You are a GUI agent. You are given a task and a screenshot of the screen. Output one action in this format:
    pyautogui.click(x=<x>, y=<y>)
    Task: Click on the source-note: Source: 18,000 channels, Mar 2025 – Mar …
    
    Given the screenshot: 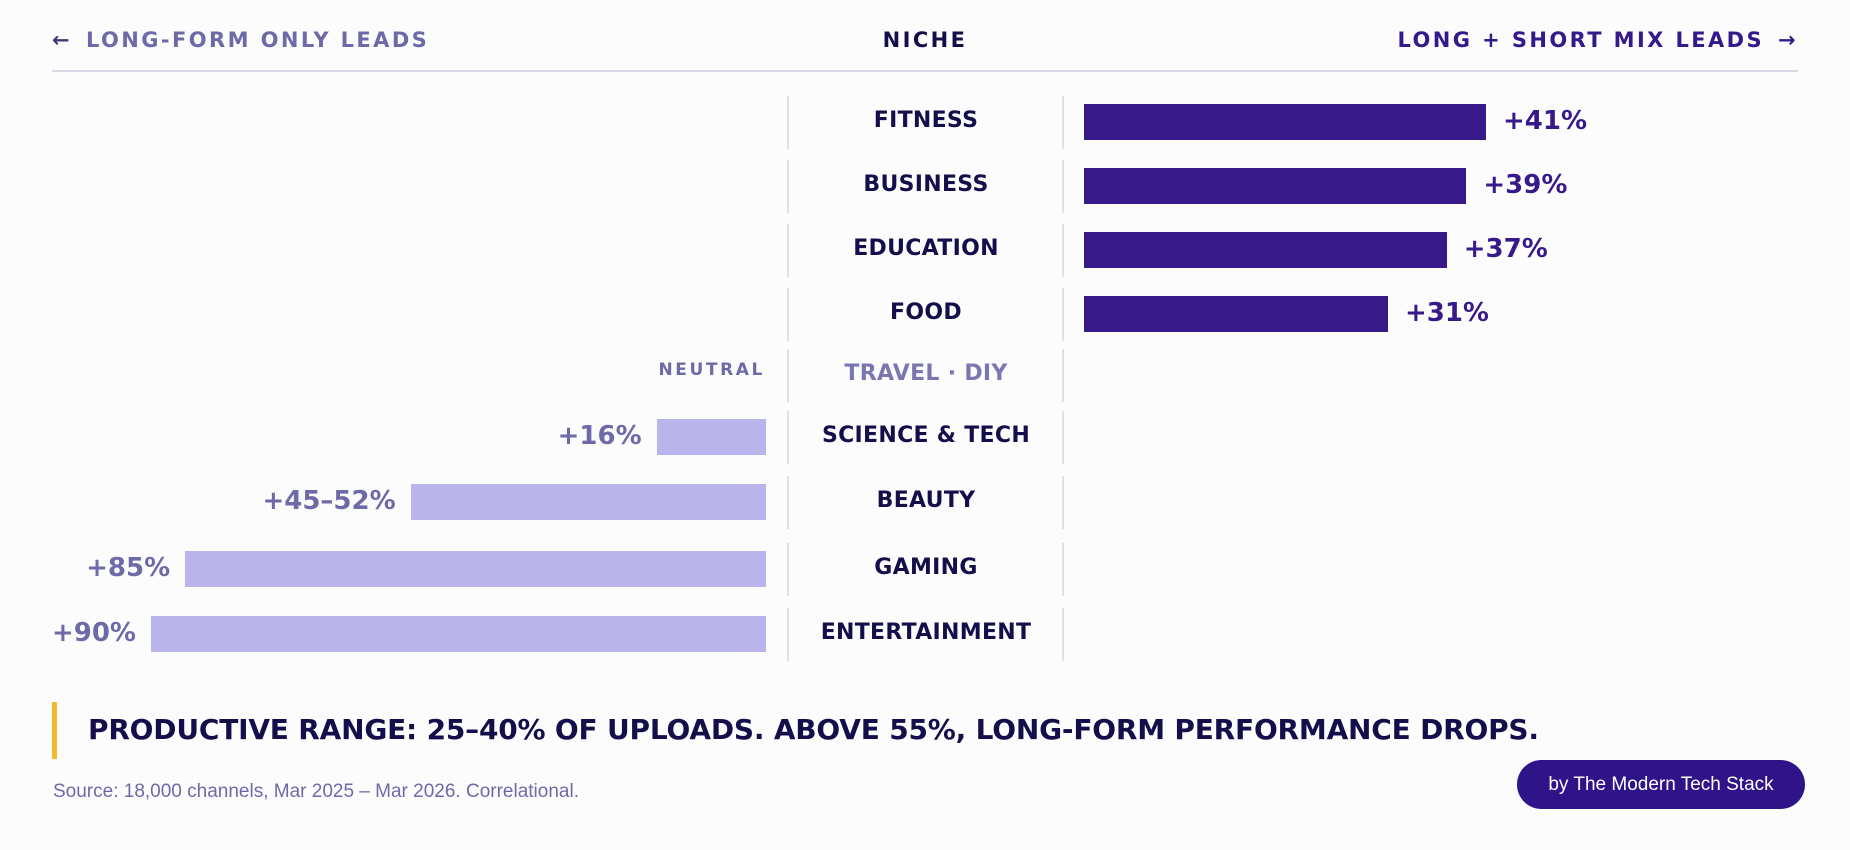 What is the action you would take?
    pyautogui.click(x=316, y=791)
    